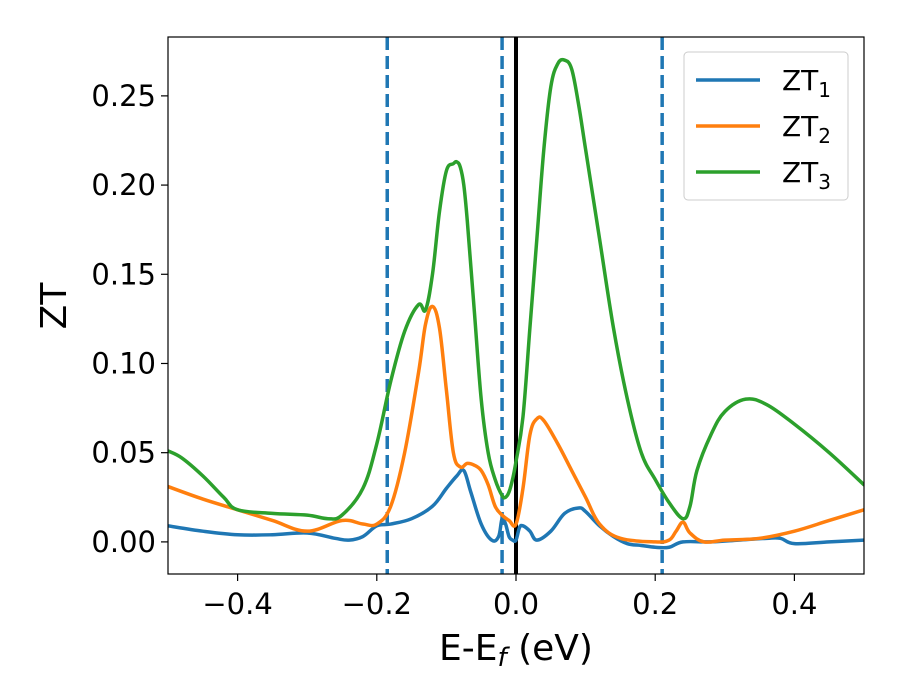 The height and width of the screenshot is (700, 900). Describe the element at coordinates (806, 129) in the screenshot. I see `legend-label-zt2: ZT2` at that location.